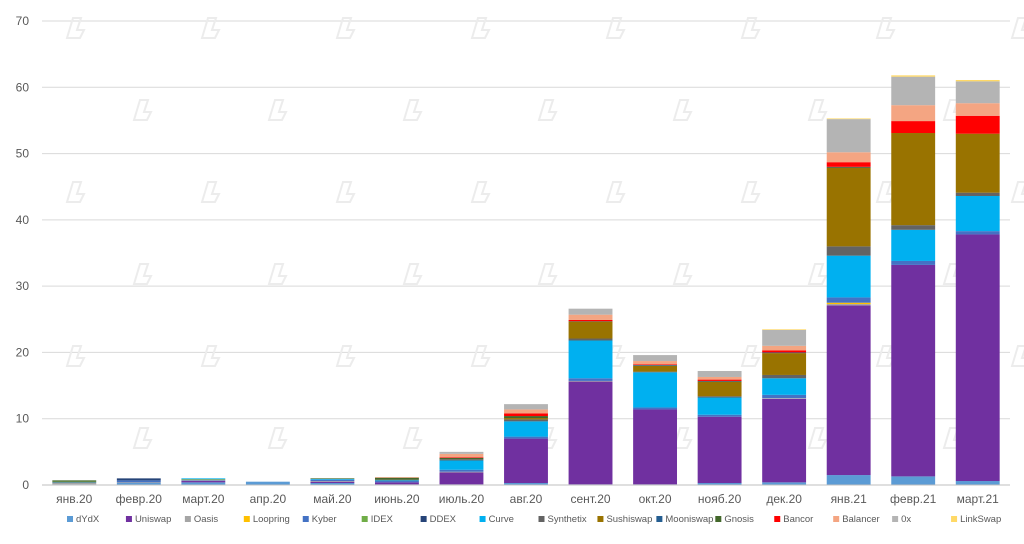 The image size is (1024, 544). I want to click on x-tick-label: февр.20, so click(139, 499).